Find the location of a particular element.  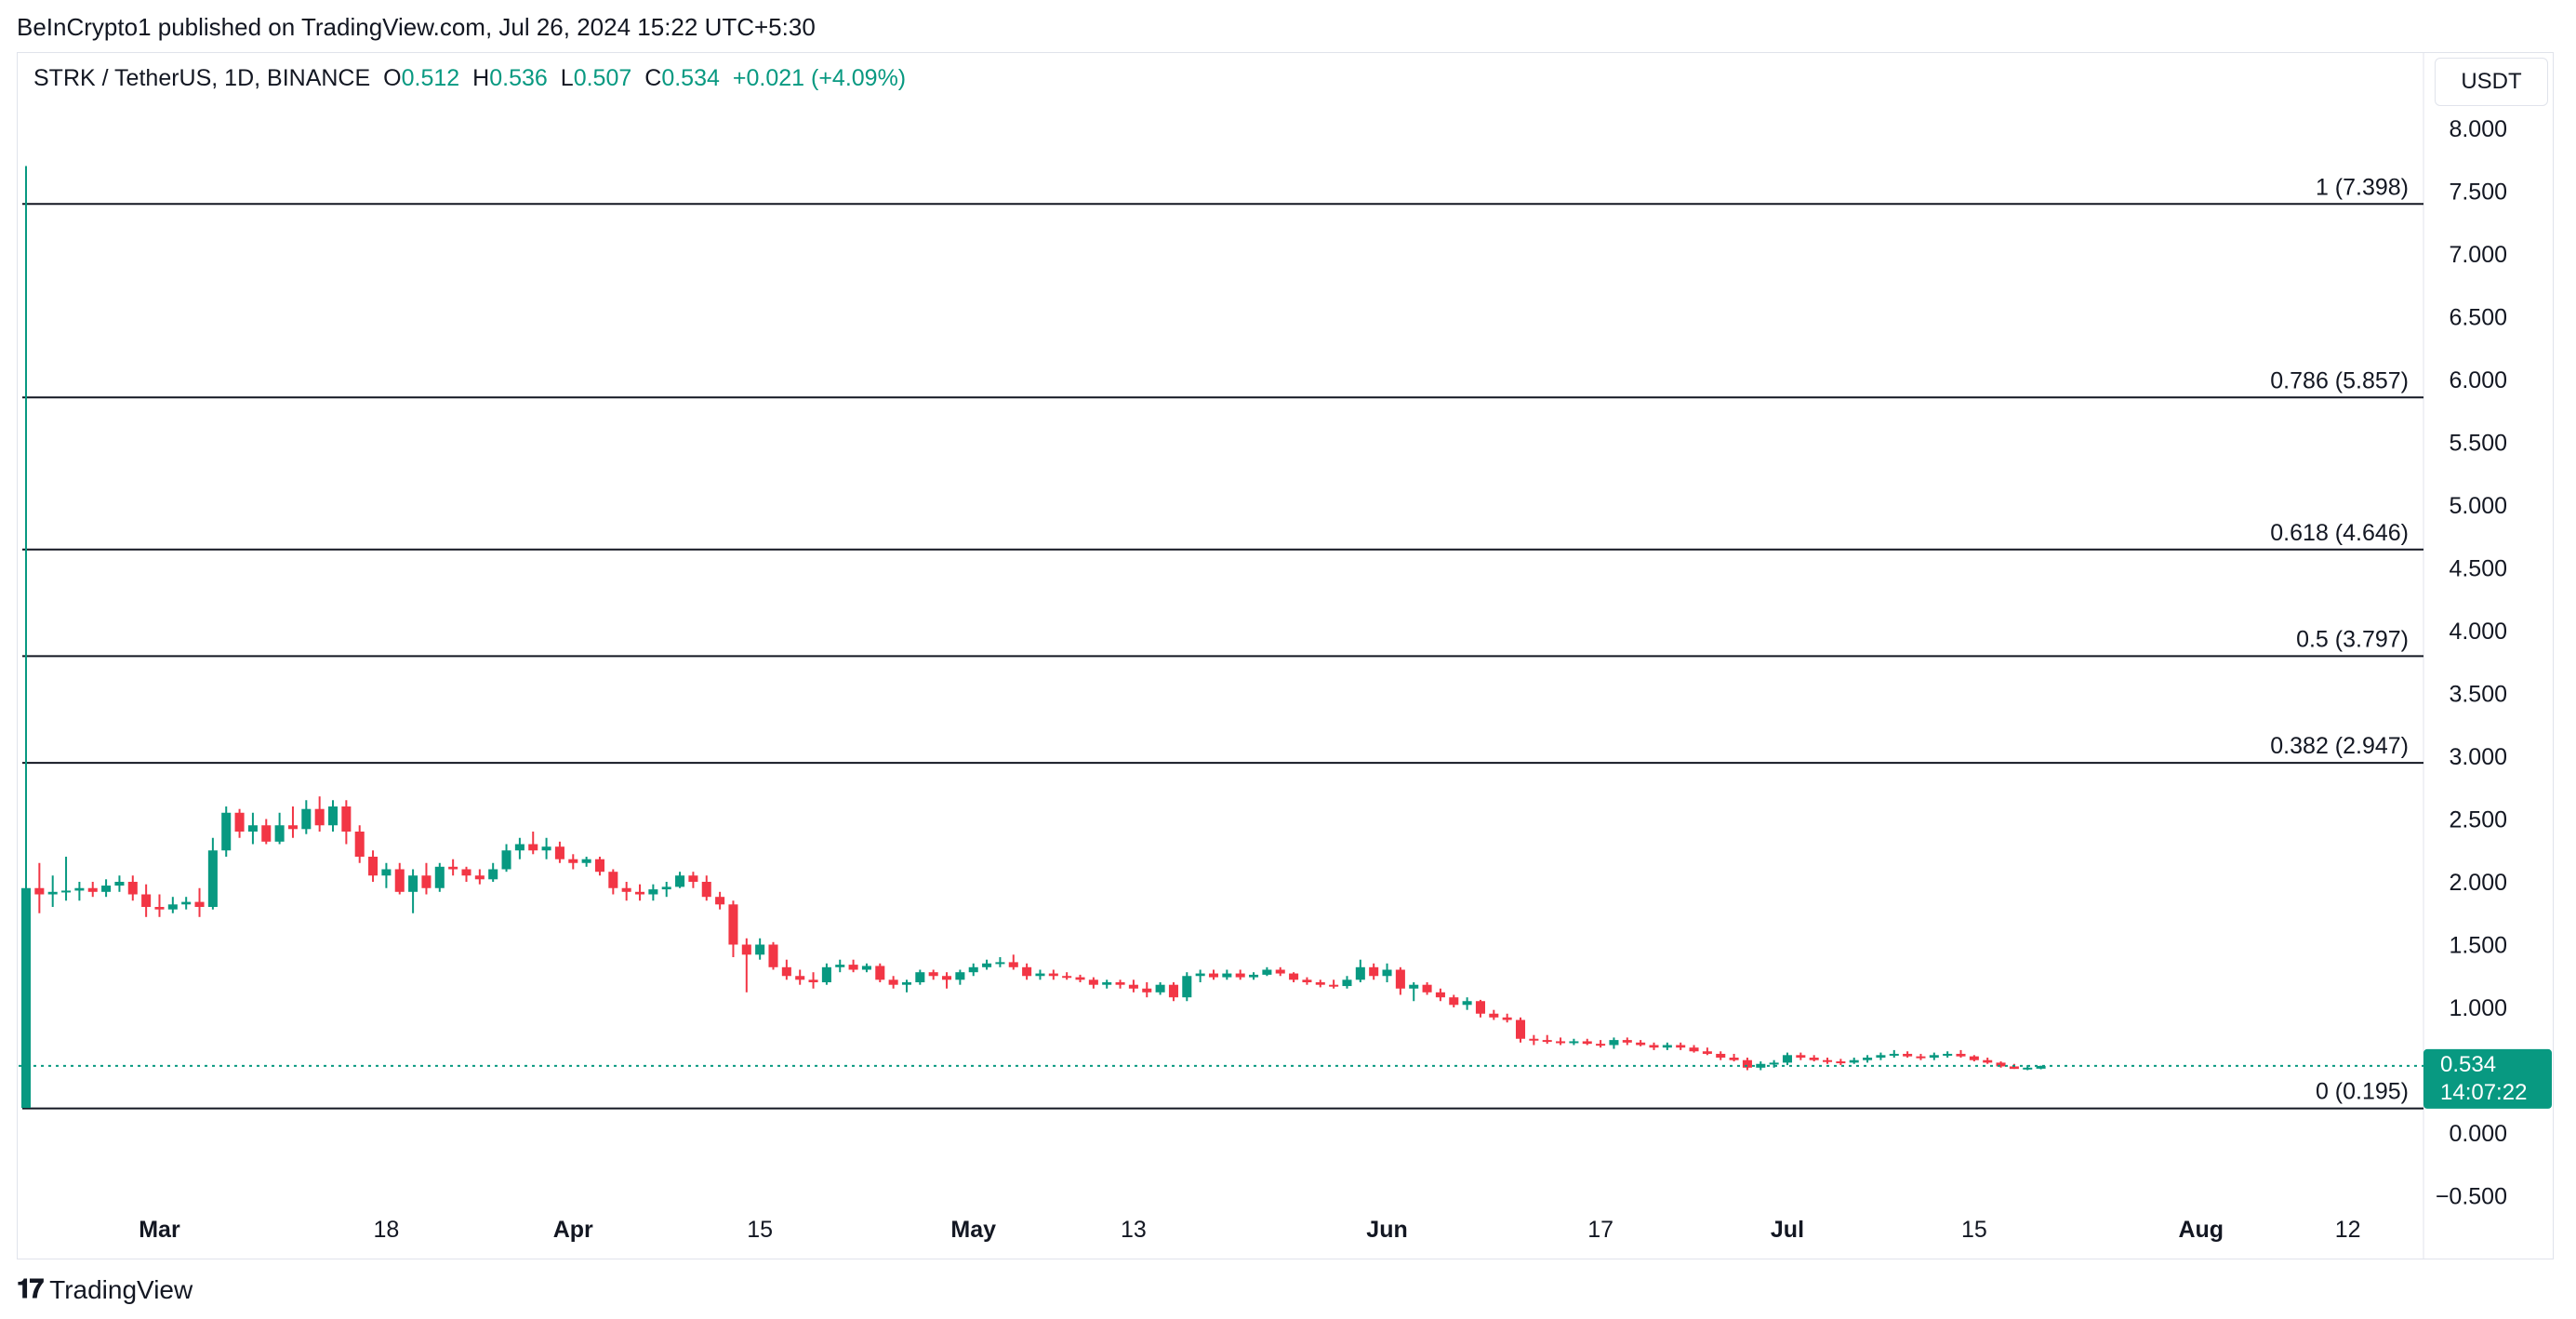

time-tick-label: 17 is located at coordinates (1600, 1230).